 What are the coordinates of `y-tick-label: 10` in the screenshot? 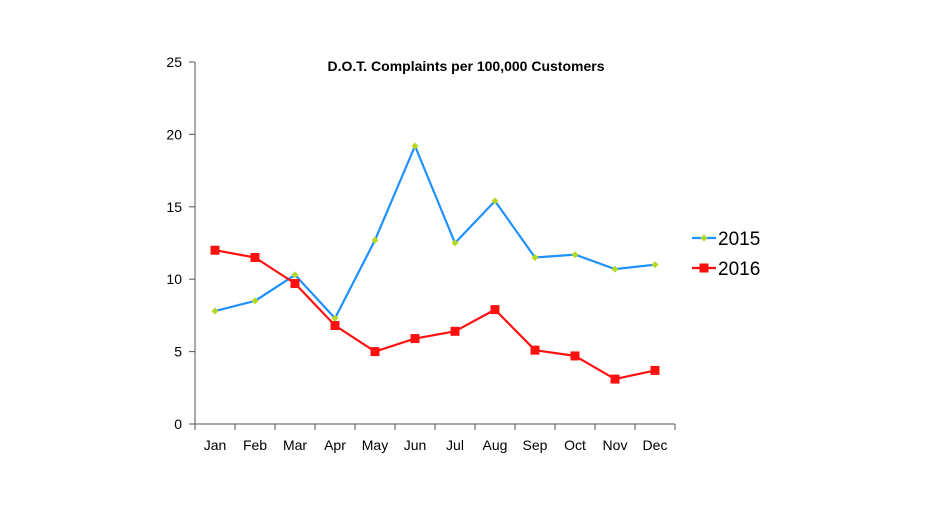 It's located at (174, 279).